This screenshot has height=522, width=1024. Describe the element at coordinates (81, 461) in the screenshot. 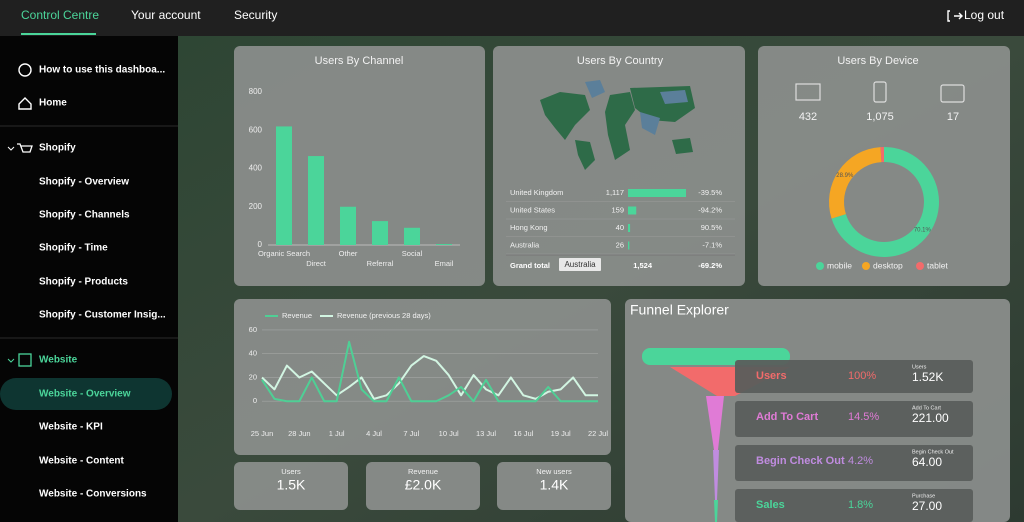

I see `sidebar-item: Website - Content` at that location.